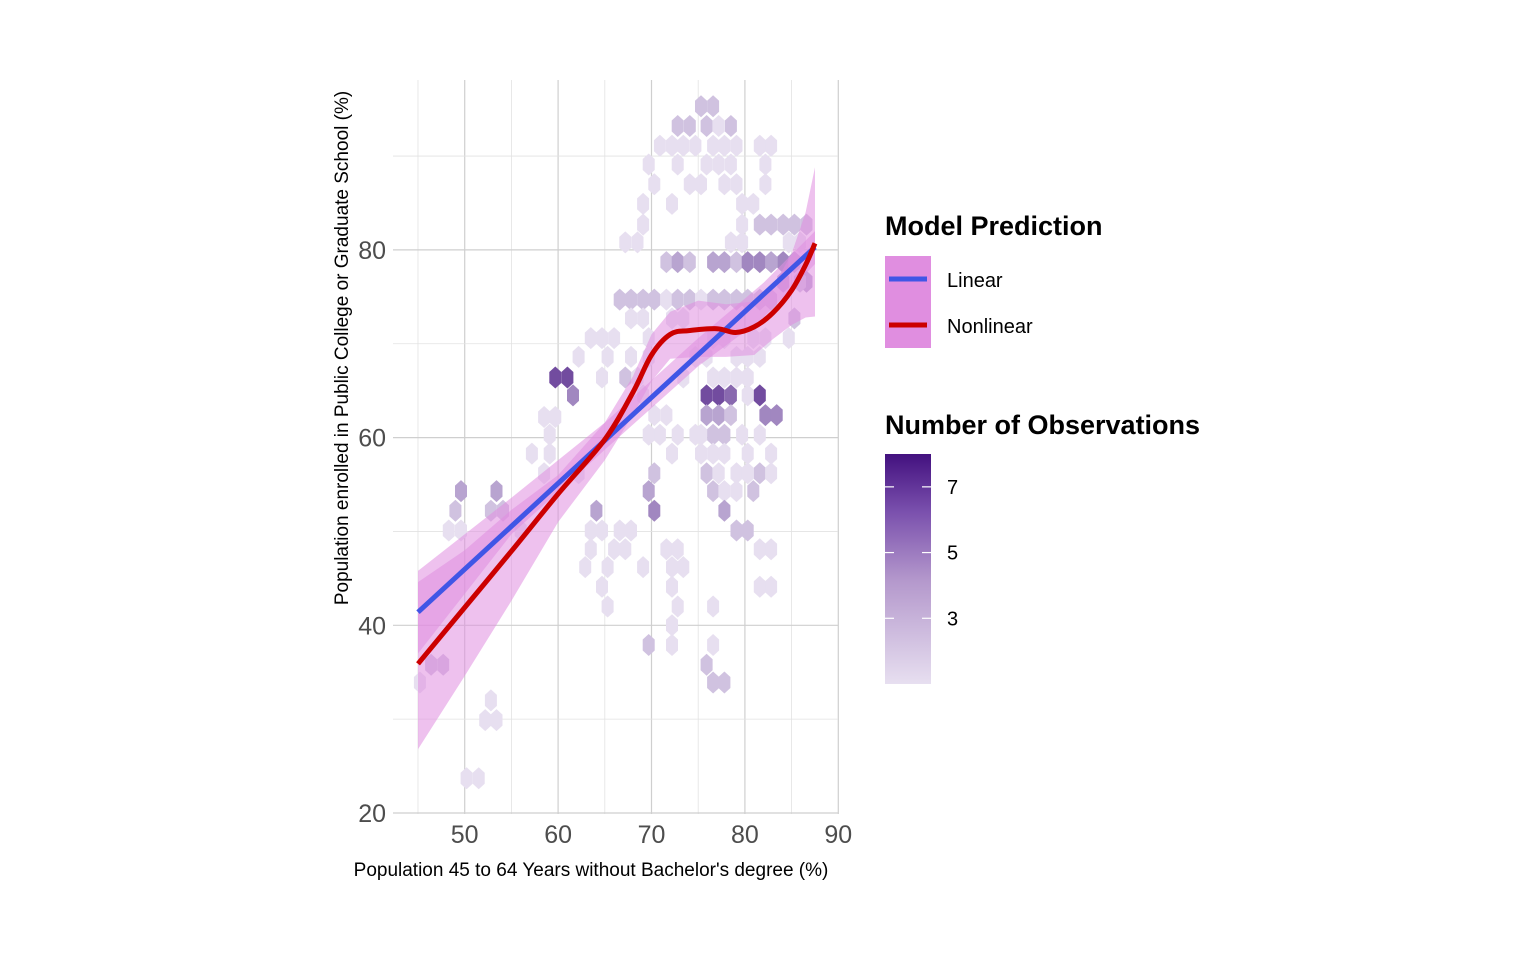 This screenshot has height=960, width=1536. Describe the element at coordinates (1042, 547) in the screenshot. I see `legend-number-of-observations: Number of Observations 7 5 3` at that location.